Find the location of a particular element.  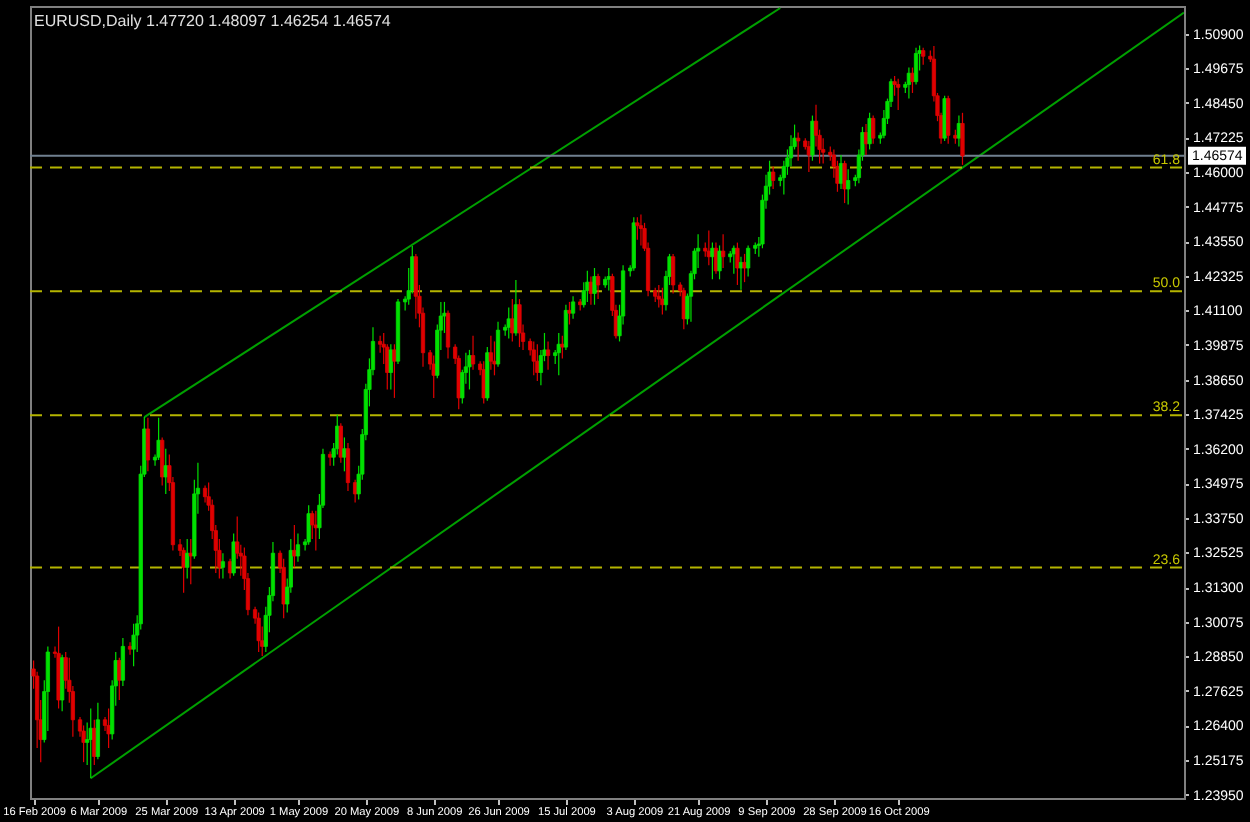

chart-title: EURUSD,Daily 1.47720 1.48097 1.46254 1.46574 is located at coordinates (213, 21).